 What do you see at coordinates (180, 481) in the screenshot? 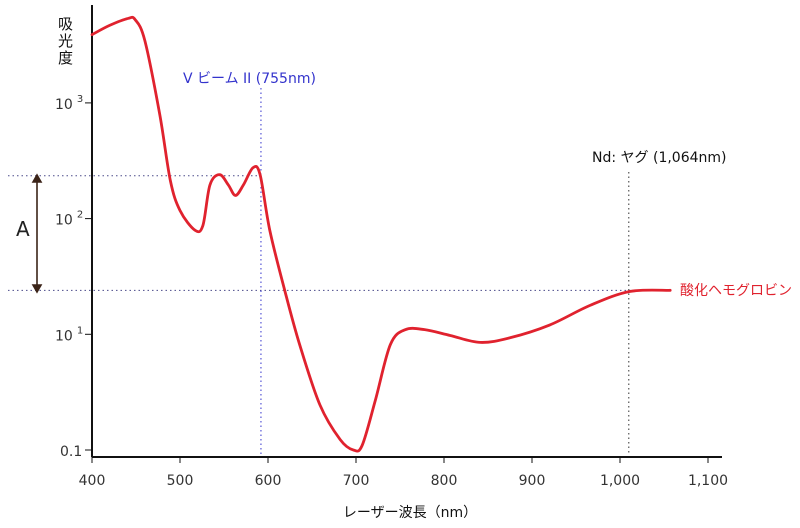
I see `x-tick-label: 500` at bounding box center [180, 481].